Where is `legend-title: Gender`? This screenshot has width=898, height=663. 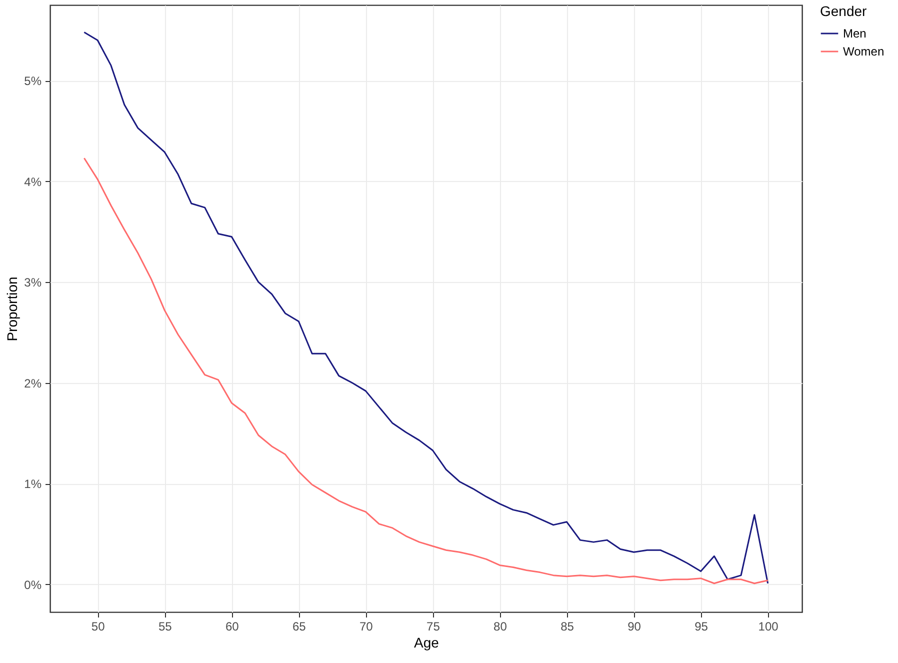
legend-title: Gender is located at coordinates (844, 11).